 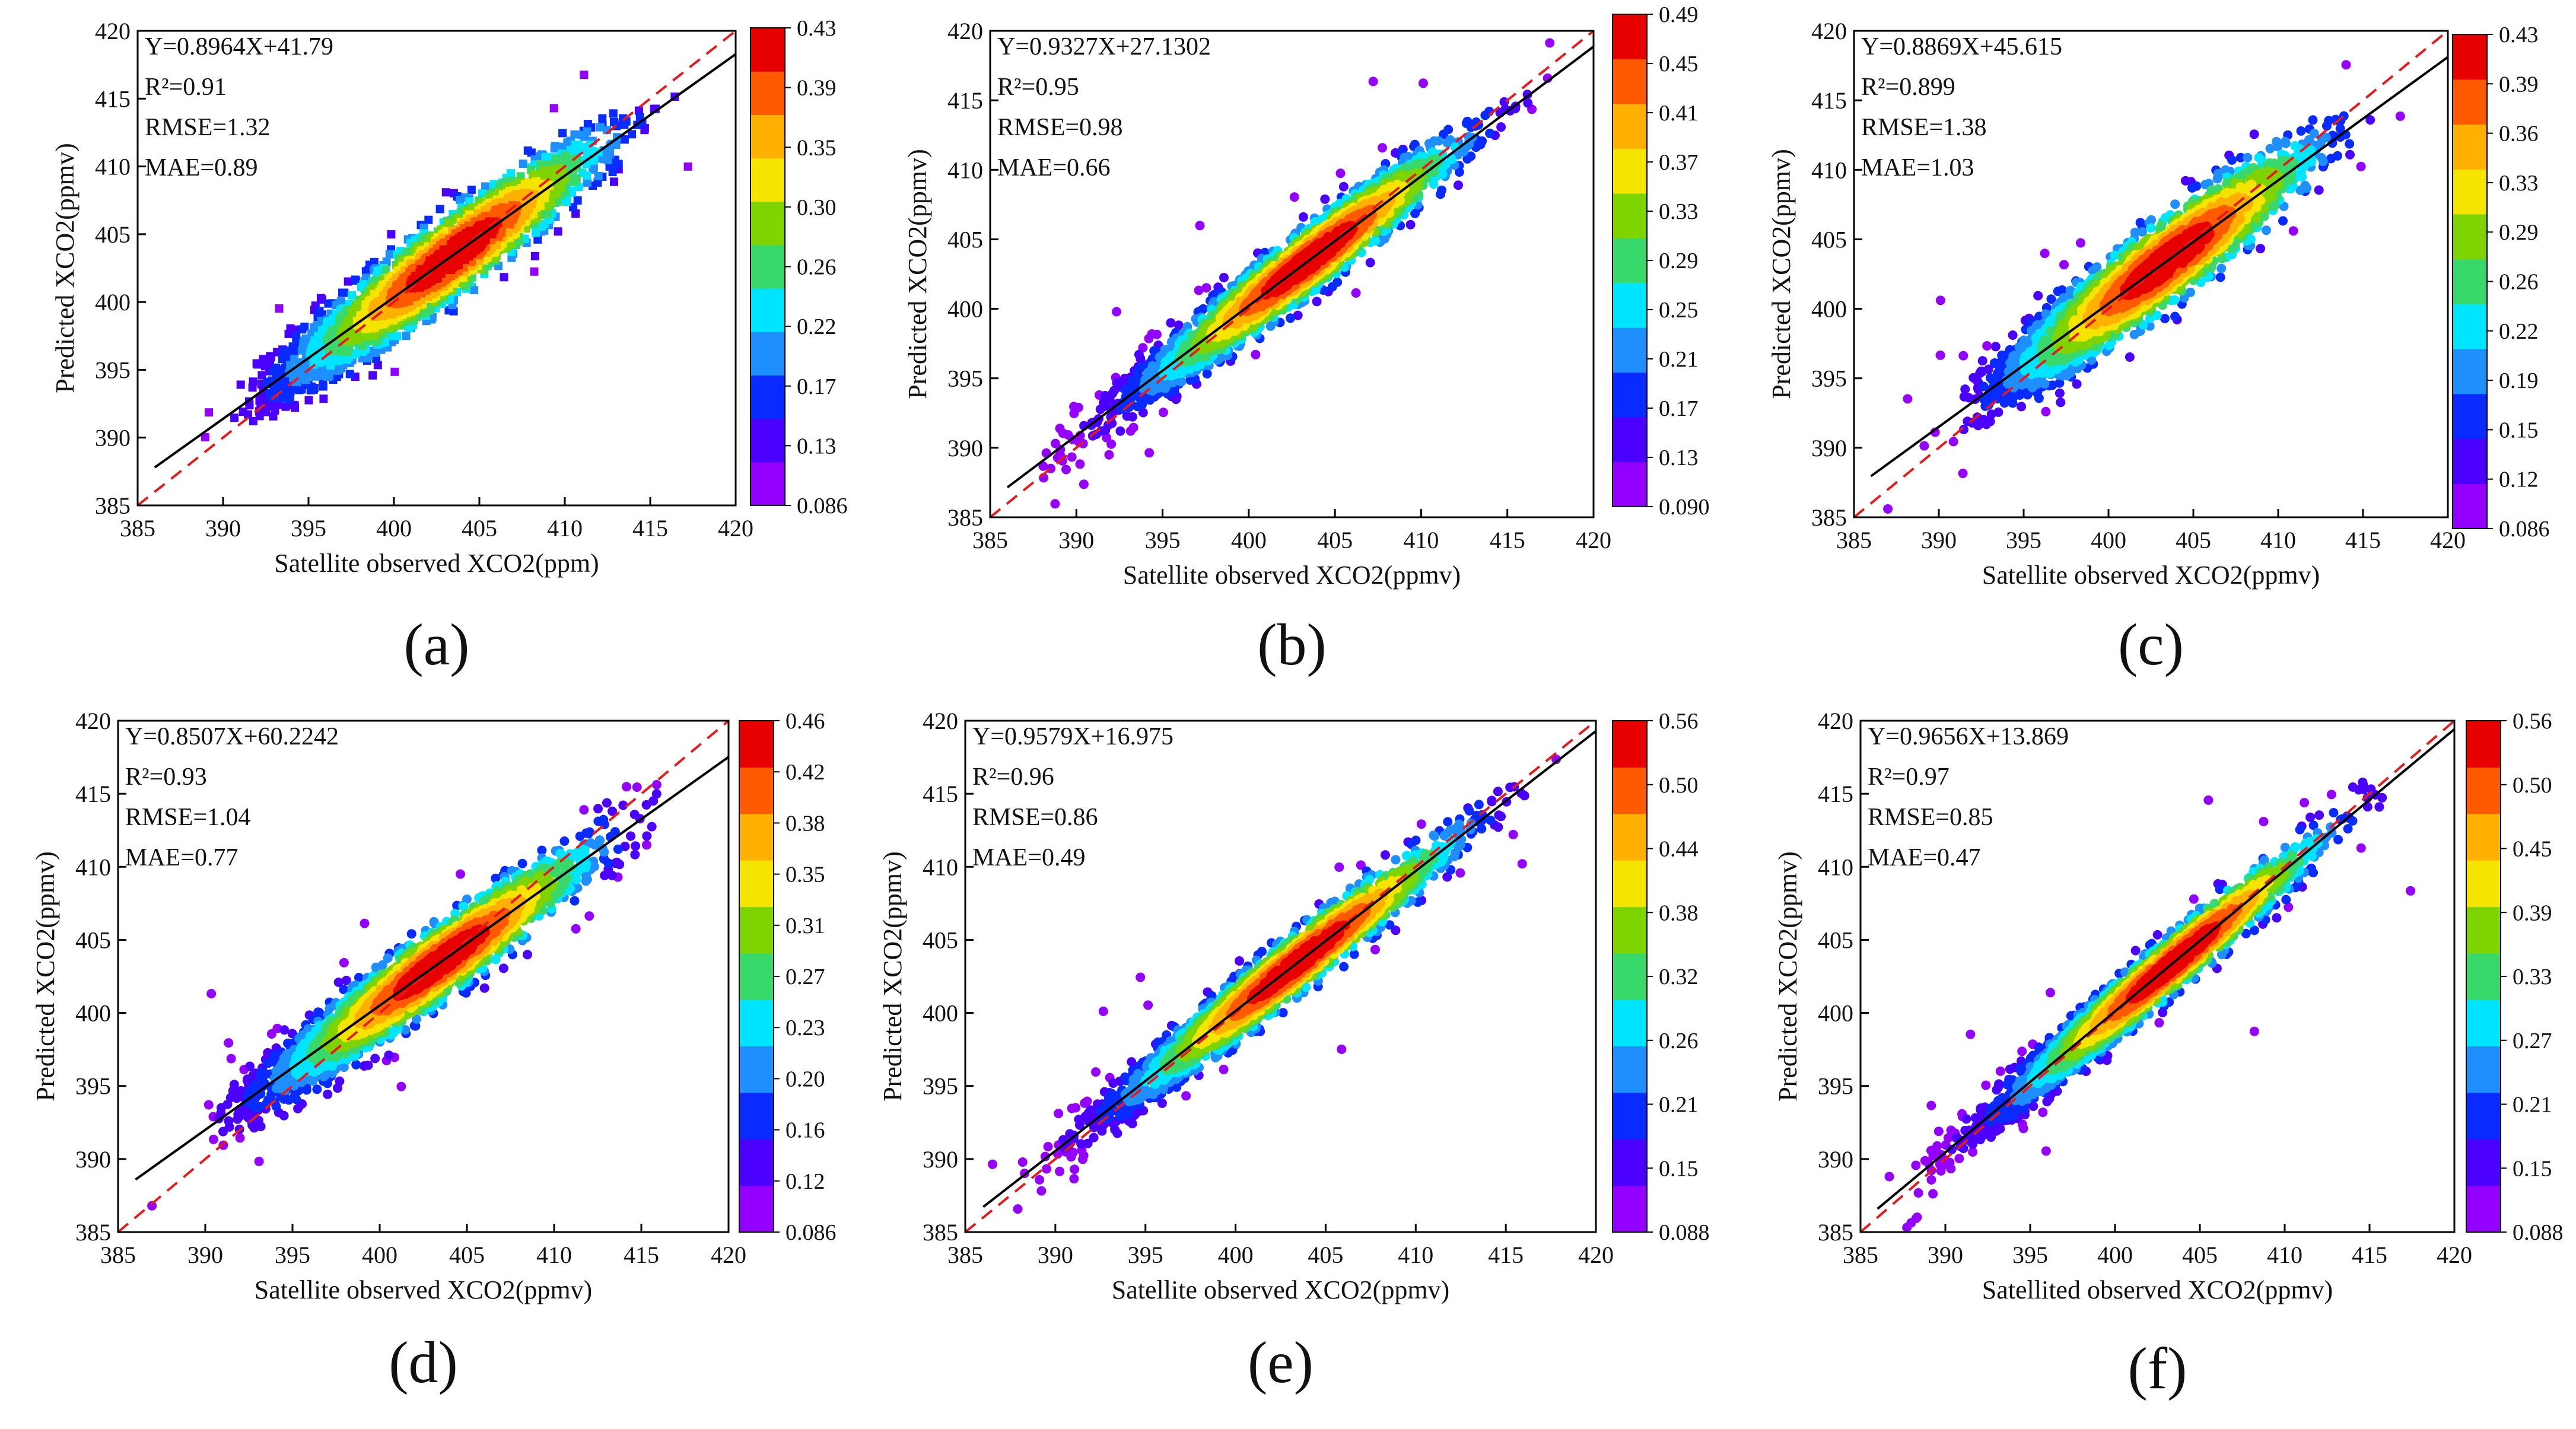 What do you see at coordinates (113, 167) in the screenshot?
I see `y-tick-label: 410` at bounding box center [113, 167].